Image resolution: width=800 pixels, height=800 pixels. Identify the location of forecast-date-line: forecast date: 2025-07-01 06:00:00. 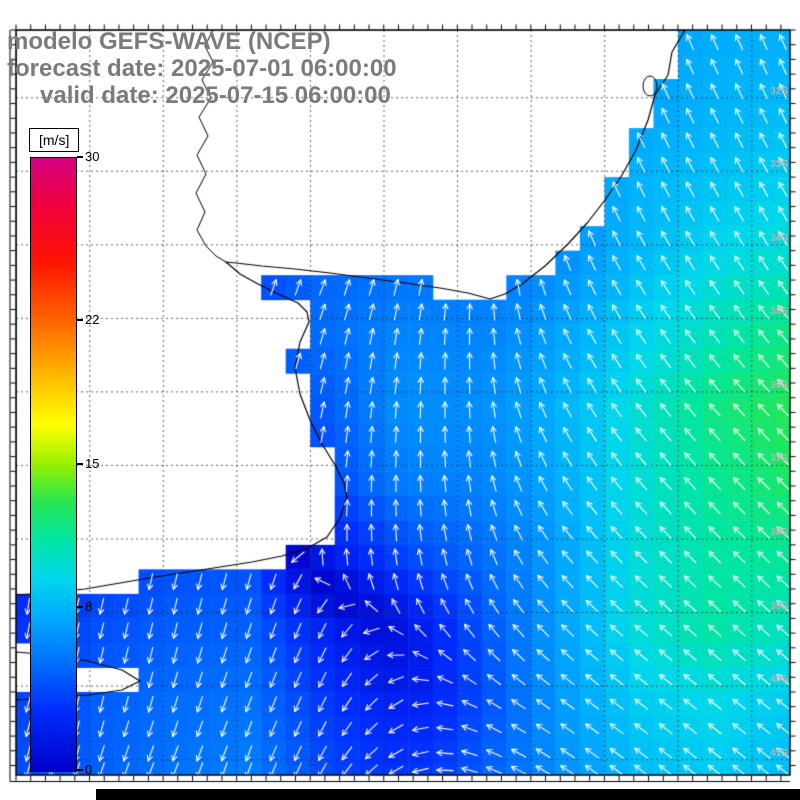
(202, 68).